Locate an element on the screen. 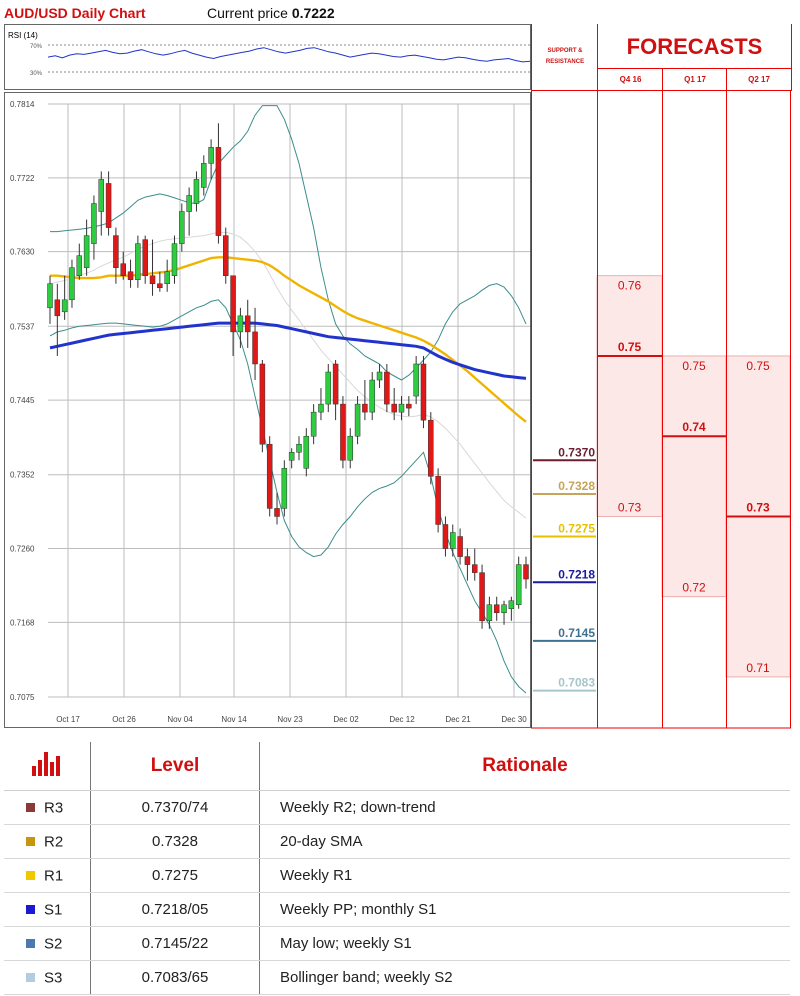 This screenshot has height=996, width=800. rsi-level-70-label: 70% is located at coordinates (36, 47).